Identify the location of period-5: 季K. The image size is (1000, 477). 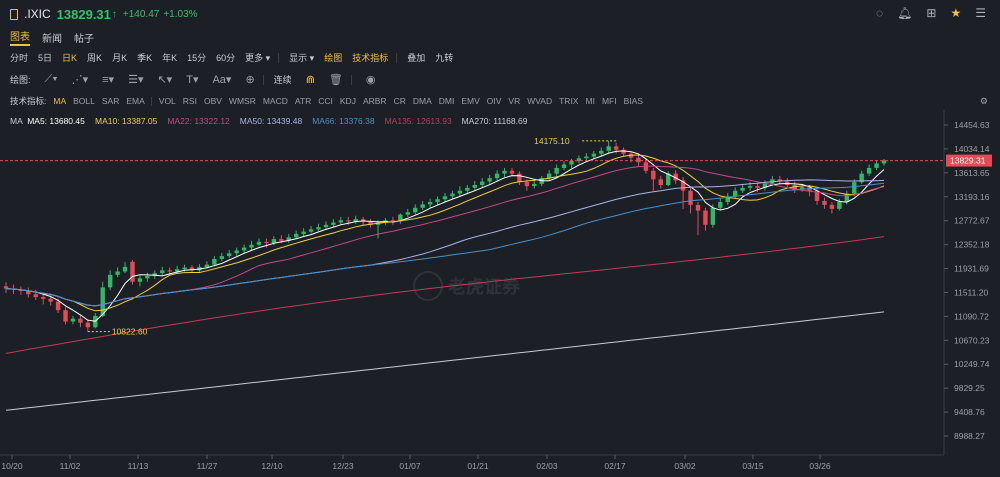
(145, 58).